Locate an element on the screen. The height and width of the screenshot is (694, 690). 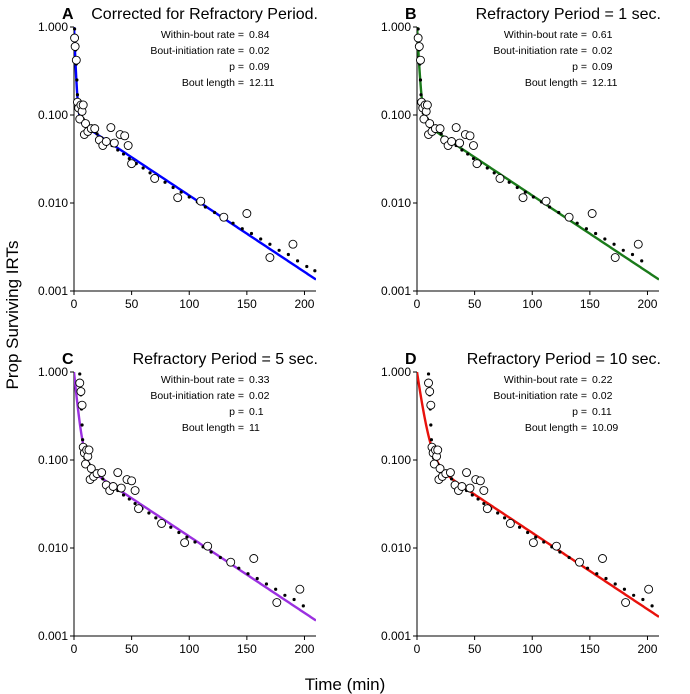
panel-letter: A is located at coordinates (68, 14).